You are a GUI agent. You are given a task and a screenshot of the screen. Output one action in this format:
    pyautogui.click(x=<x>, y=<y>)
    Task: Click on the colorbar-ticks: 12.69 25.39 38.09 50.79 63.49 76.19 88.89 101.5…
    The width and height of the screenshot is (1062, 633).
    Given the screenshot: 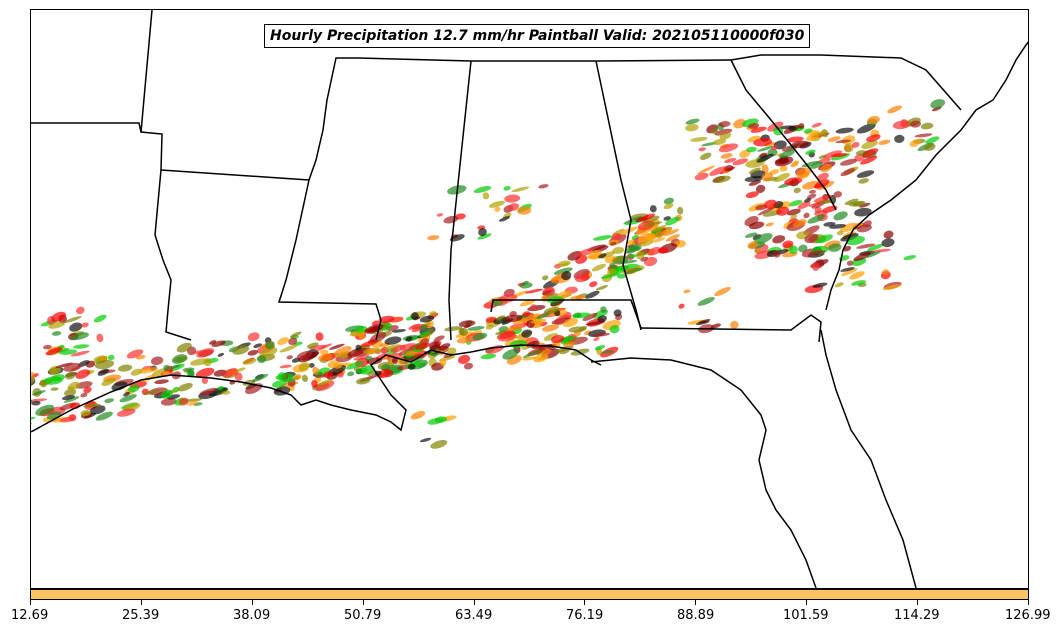 What is the action you would take?
    pyautogui.click(x=531, y=615)
    